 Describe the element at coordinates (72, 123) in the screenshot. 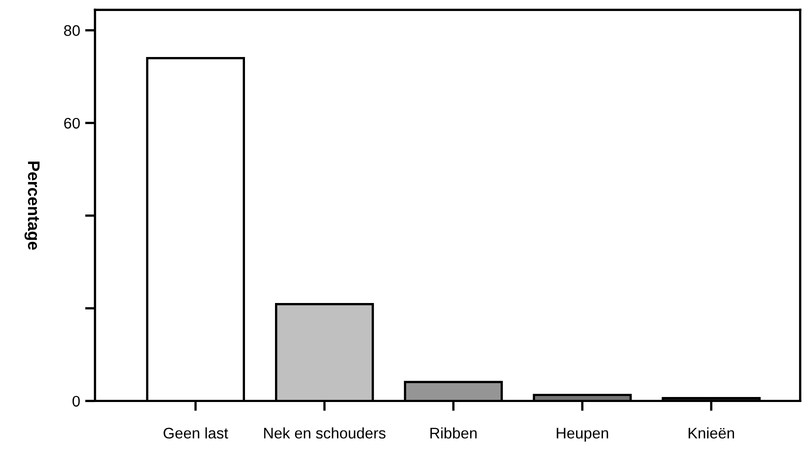

I see `y-tick-label: 60` at that location.